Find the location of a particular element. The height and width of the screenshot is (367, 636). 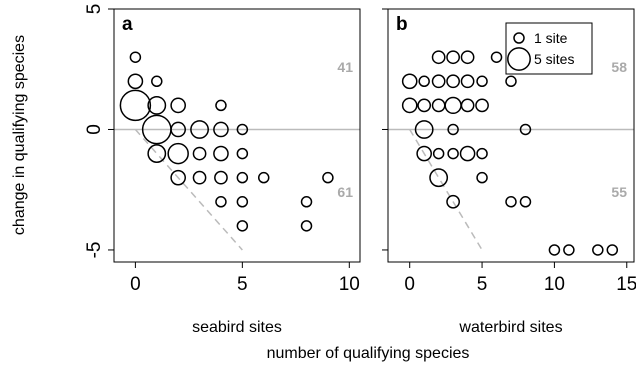

panel-b-x-sublabel: waterbird sites is located at coordinates (510, 327).